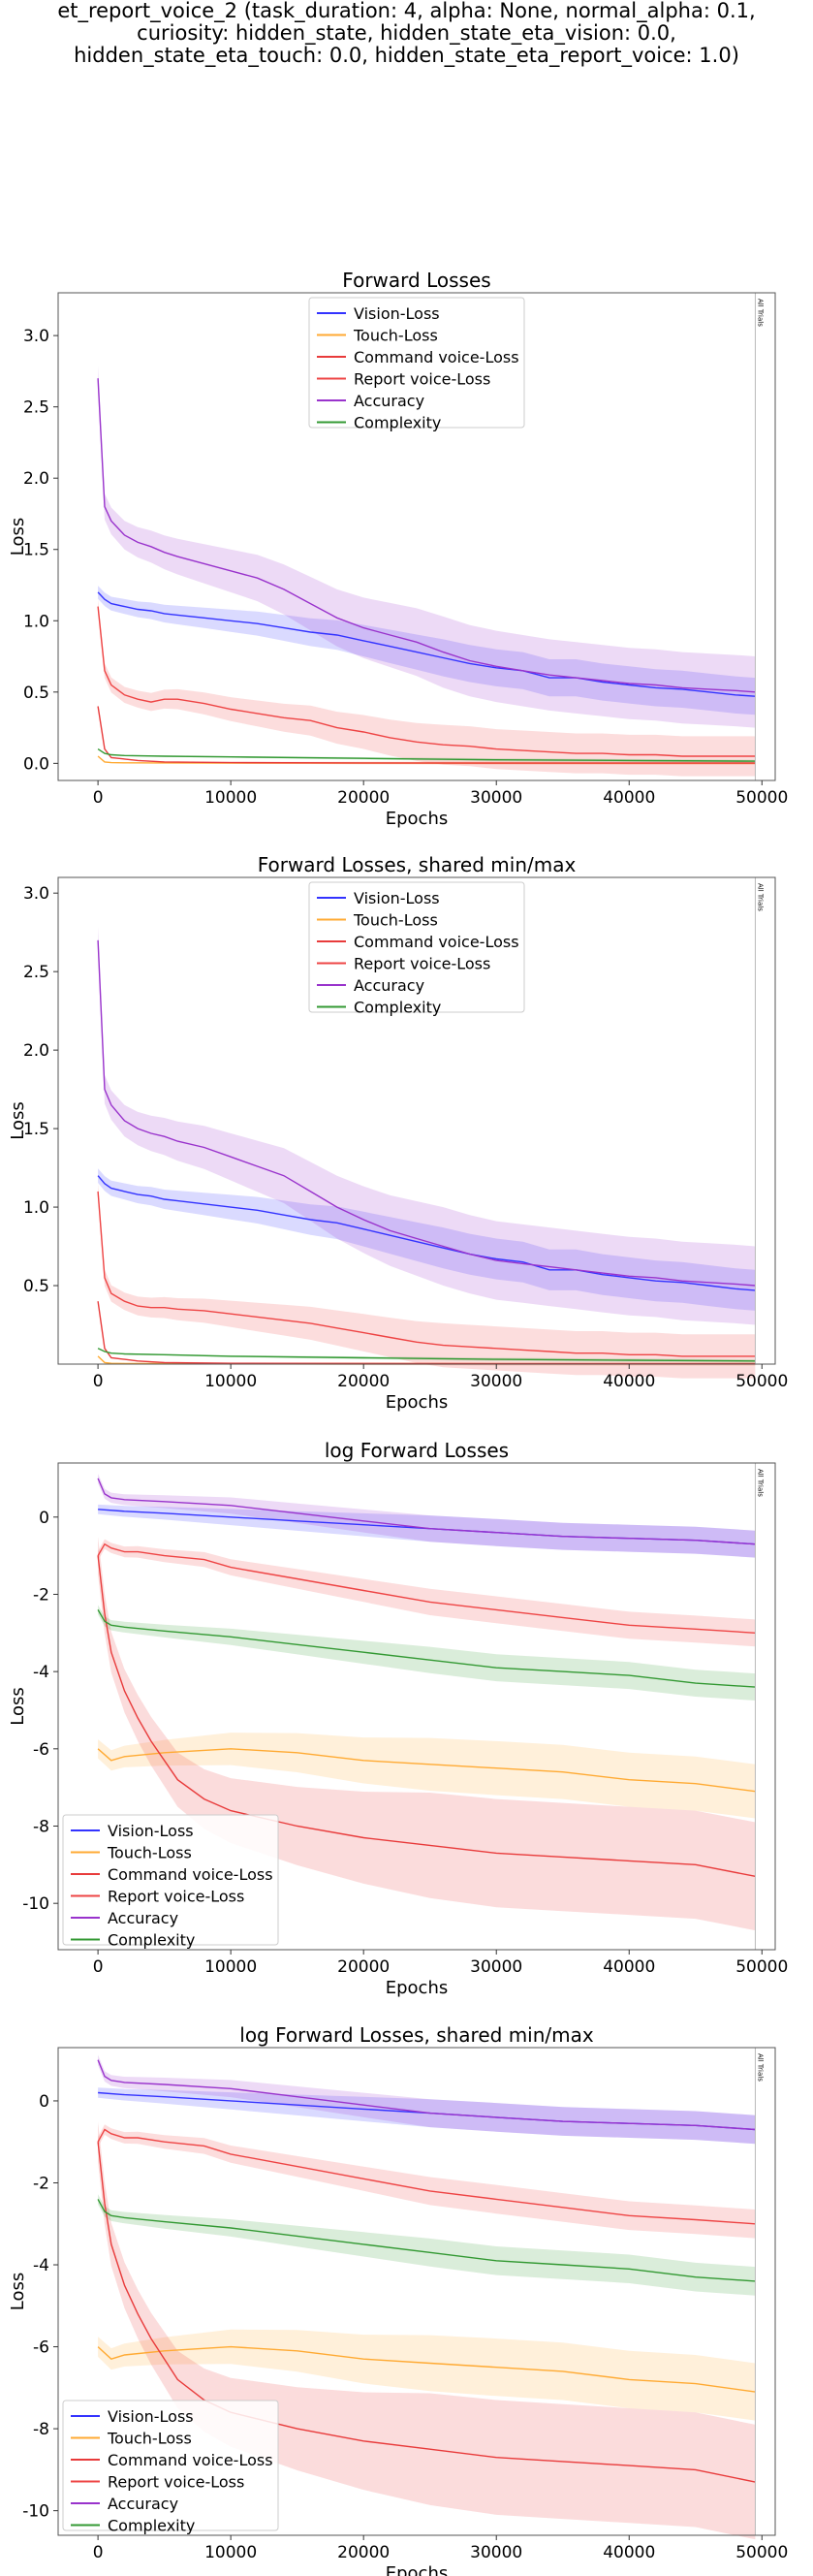  What do you see at coordinates (41, 1595) in the screenshot?
I see `y-tick-label: -2` at bounding box center [41, 1595].